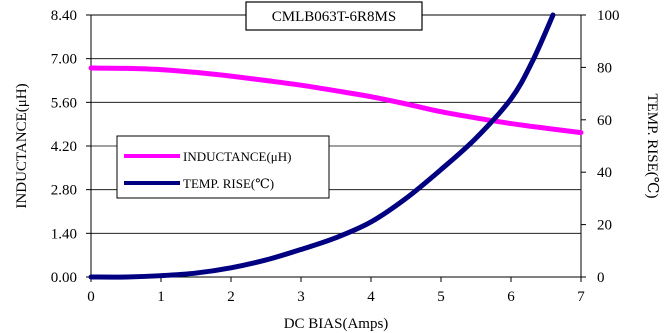 The image size is (666, 333). What do you see at coordinates (600, 147) in the screenshot?
I see `y2-axis-ticks: 0 20 40 60 80 100` at bounding box center [600, 147].